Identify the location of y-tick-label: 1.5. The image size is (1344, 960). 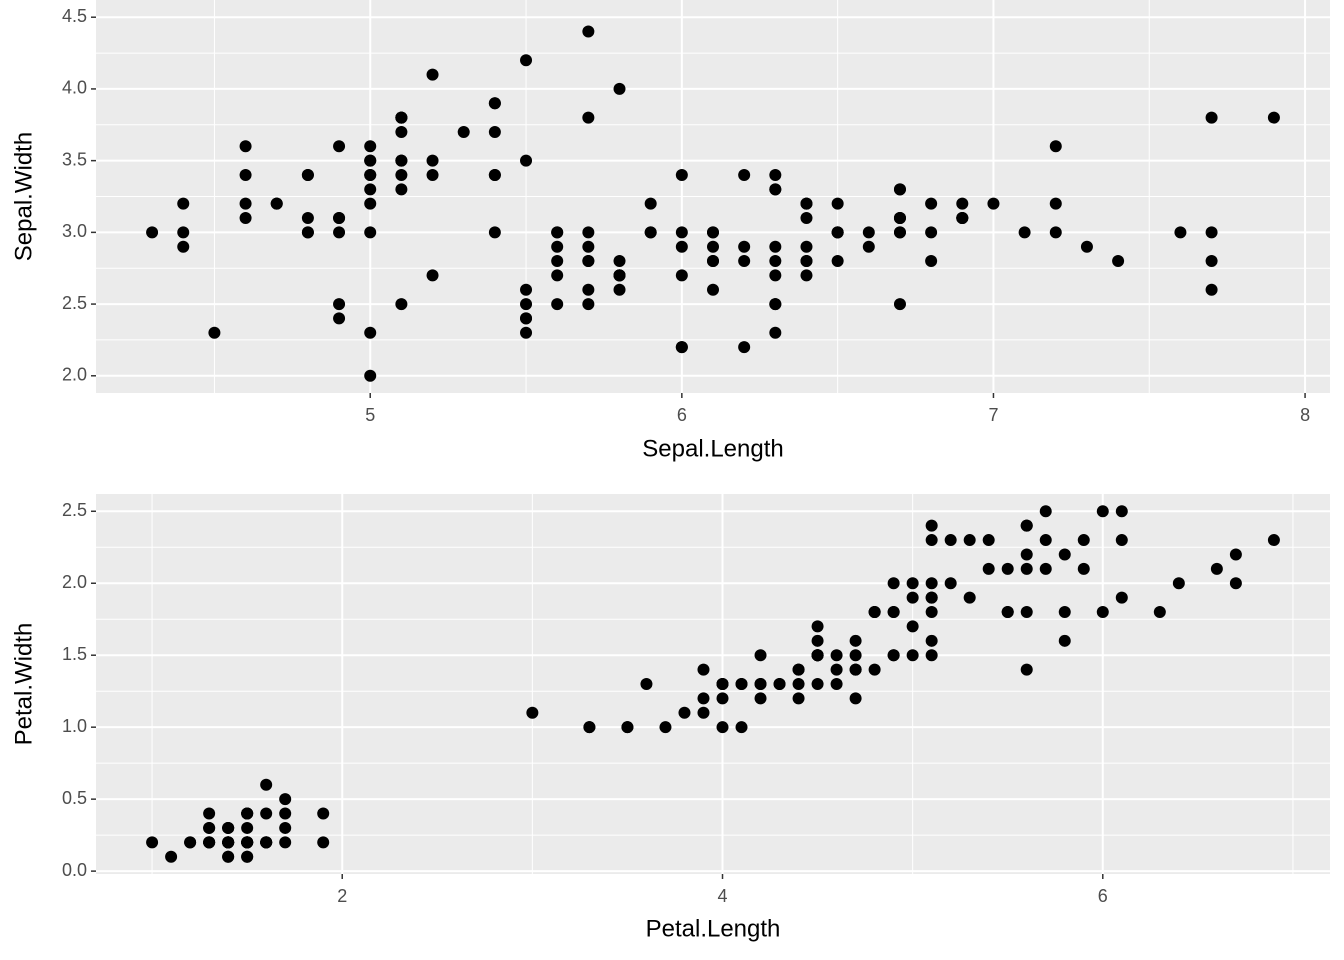
(74, 654).